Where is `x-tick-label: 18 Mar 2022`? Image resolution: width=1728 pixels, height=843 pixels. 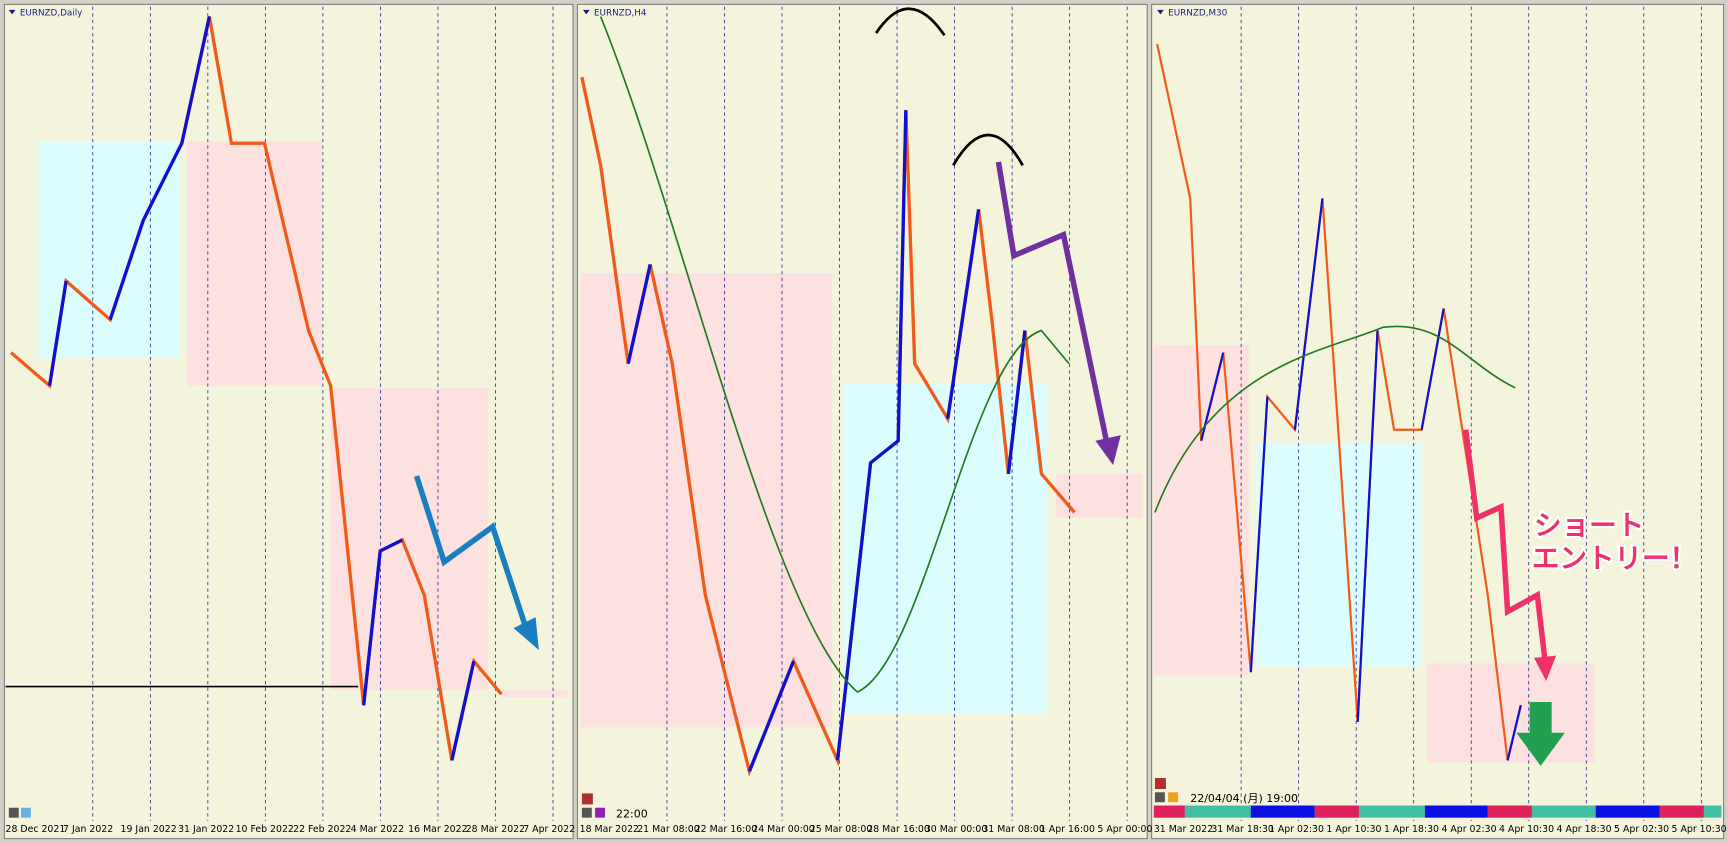 x-tick-label: 18 Mar 2022 is located at coordinates (609, 829).